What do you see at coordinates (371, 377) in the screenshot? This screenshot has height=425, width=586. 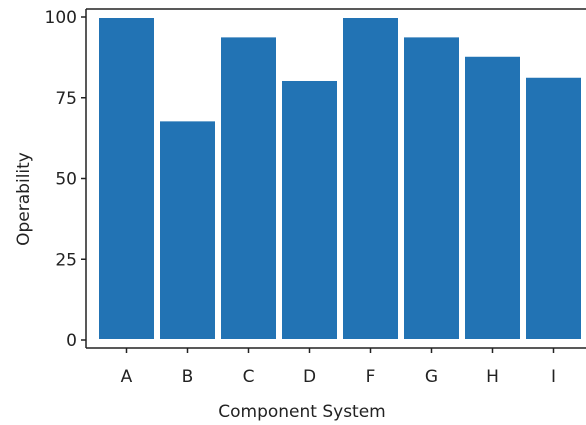 I see `x-tick-label-f: F` at bounding box center [371, 377].